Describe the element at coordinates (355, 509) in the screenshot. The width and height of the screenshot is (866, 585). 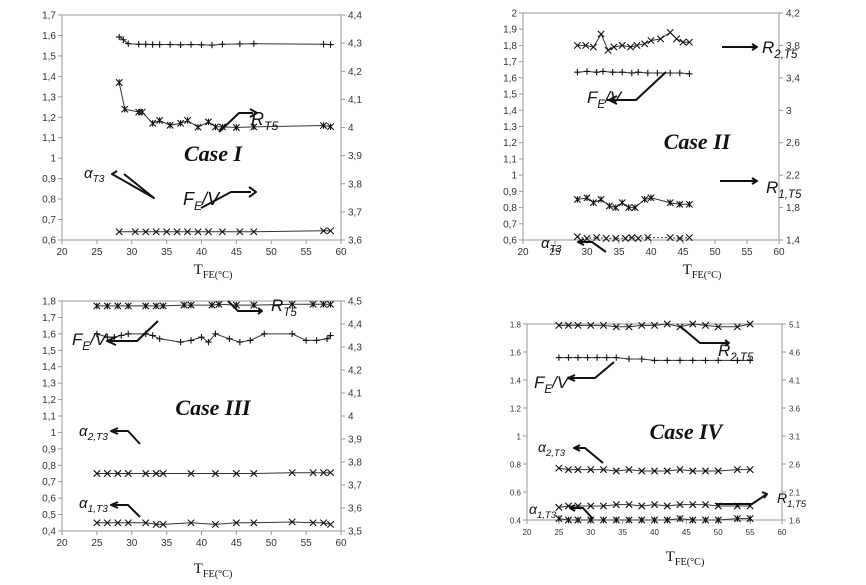
I see `y-right-tick-label: 3,6` at that location.